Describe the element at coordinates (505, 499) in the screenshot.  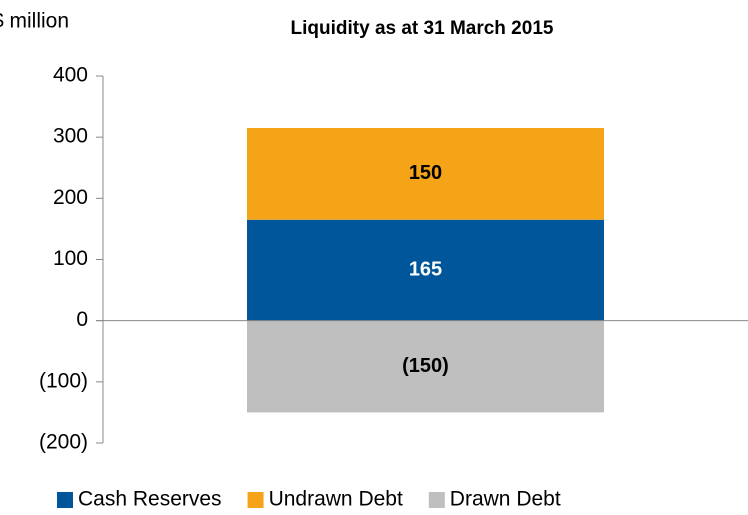
I see `legend-label: Drawn Debt` at that location.